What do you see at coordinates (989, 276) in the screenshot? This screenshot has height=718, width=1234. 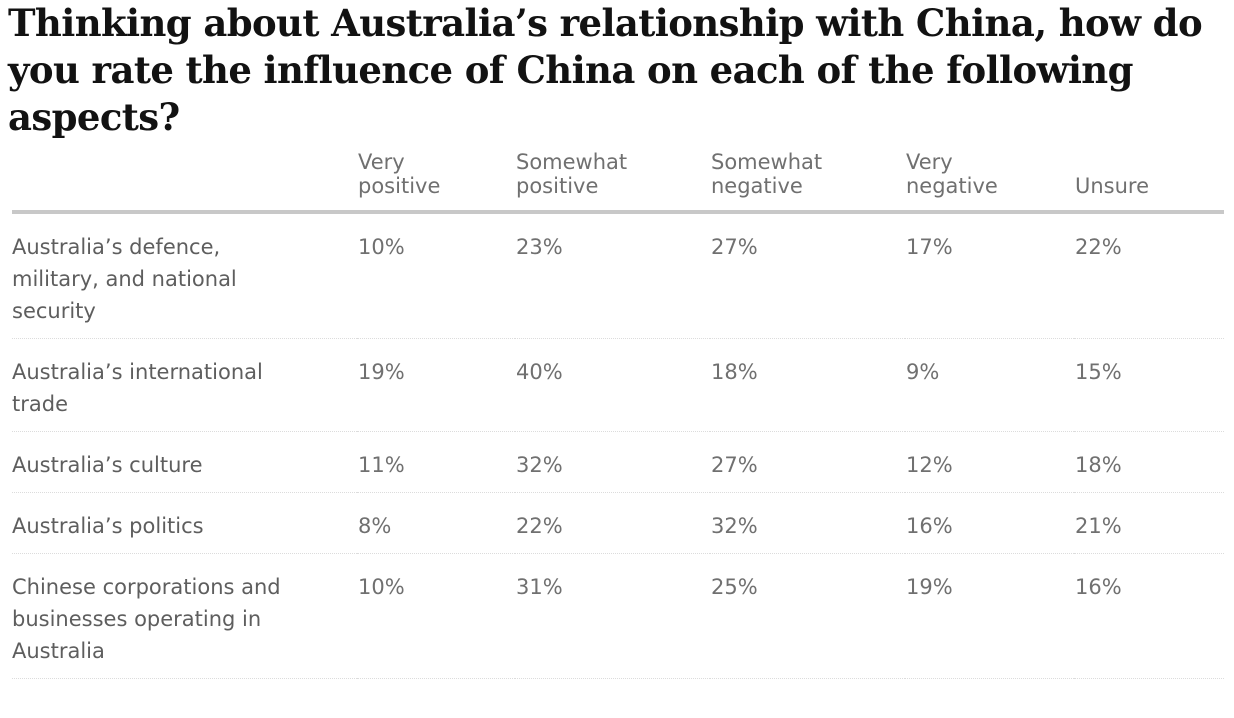 I see `cell-very-negative: 17%` at bounding box center [989, 276].